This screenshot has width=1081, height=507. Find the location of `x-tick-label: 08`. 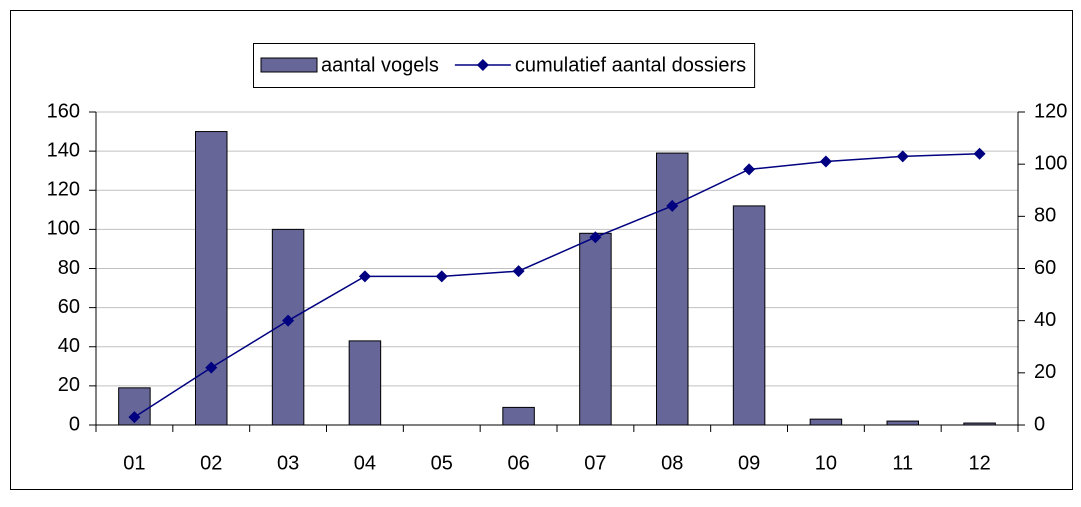

x-tick-label: 08 is located at coordinates (672, 463).